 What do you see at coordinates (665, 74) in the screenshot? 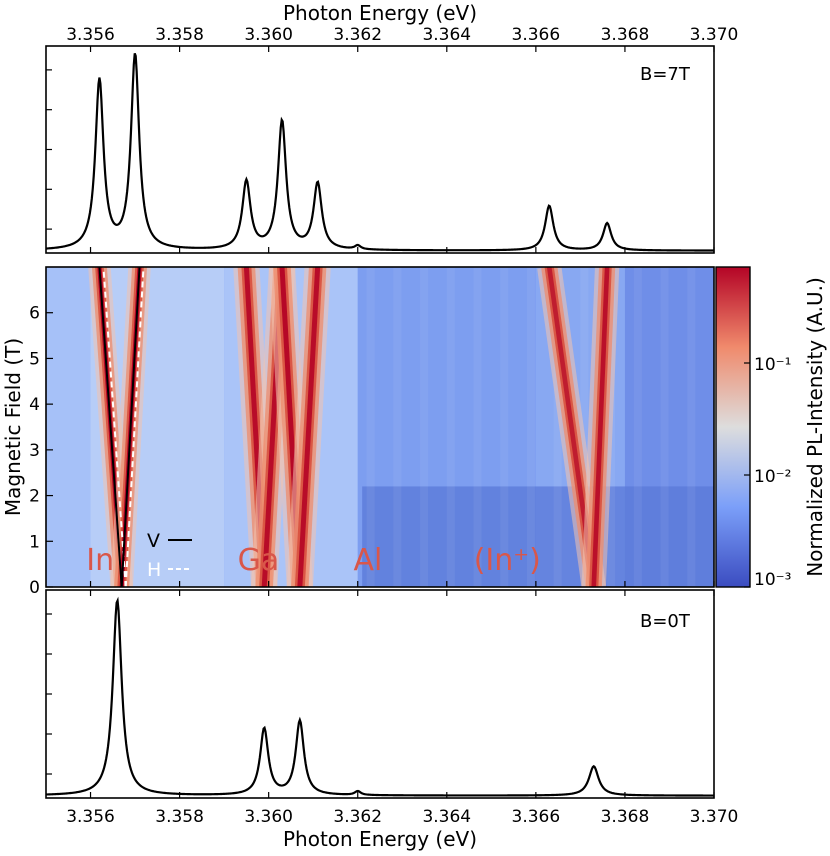
I see `top-panel-label: B=7T` at bounding box center [665, 74].